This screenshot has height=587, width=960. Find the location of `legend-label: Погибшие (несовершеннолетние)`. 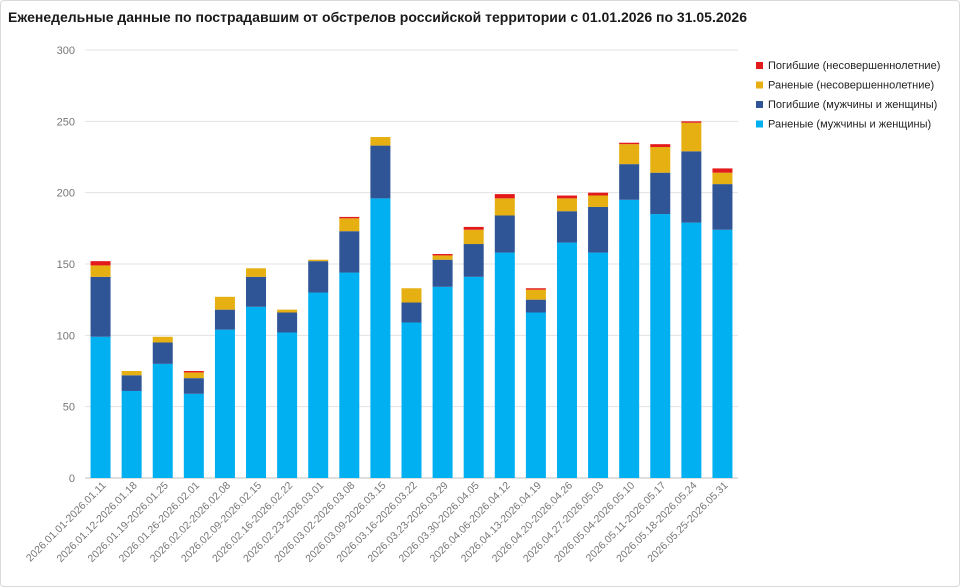

legend-label: Погибшие (несовершеннолетние) is located at coordinates (854, 66).